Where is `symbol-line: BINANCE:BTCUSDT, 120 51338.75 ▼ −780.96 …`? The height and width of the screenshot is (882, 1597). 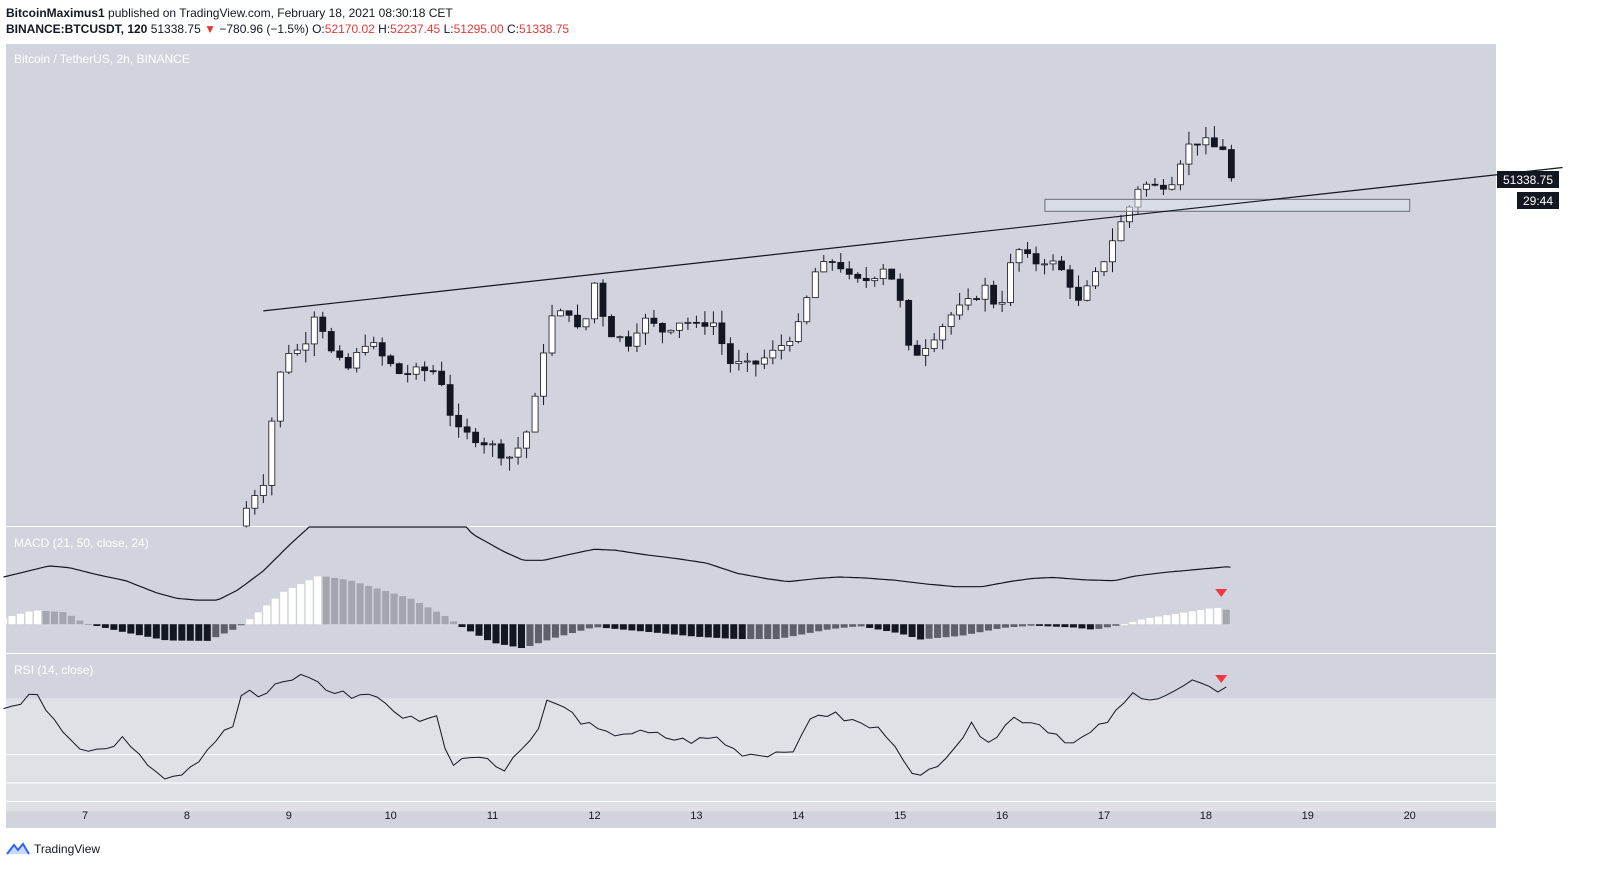 symbol-line: BINANCE:BTCUSDT, 120 51338.75 ▼ −780.96 … is located at coordinates (287, 29).